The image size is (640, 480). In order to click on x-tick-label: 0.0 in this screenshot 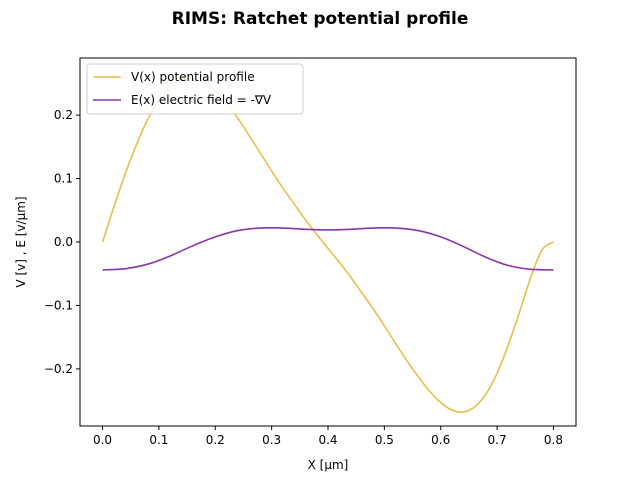, I will do `click(102, 440)`.